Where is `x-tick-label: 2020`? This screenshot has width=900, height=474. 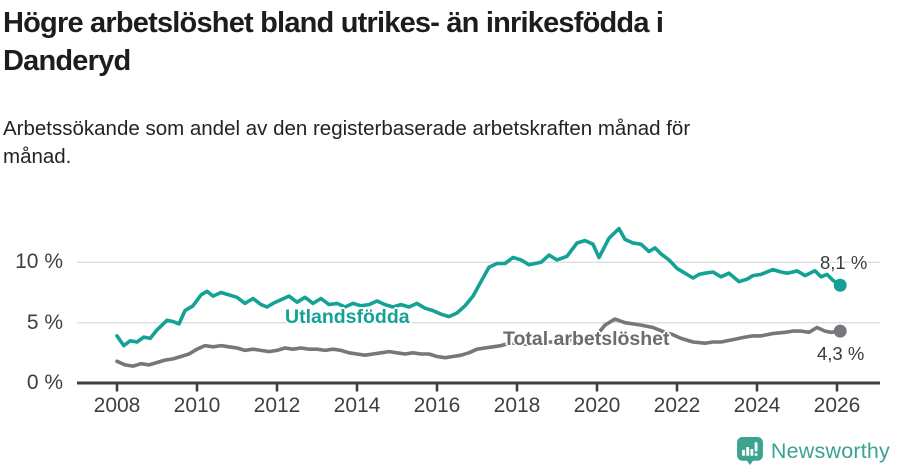 x-tick-label: 2020 is located at coordinates (597, 405).